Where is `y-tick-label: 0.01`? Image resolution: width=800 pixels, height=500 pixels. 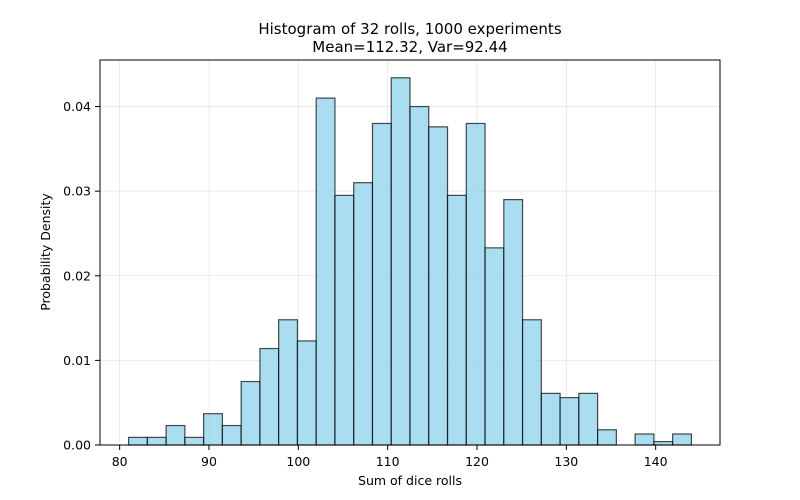 y-tick-label: 0.01 is located at coordinates (77, 360).